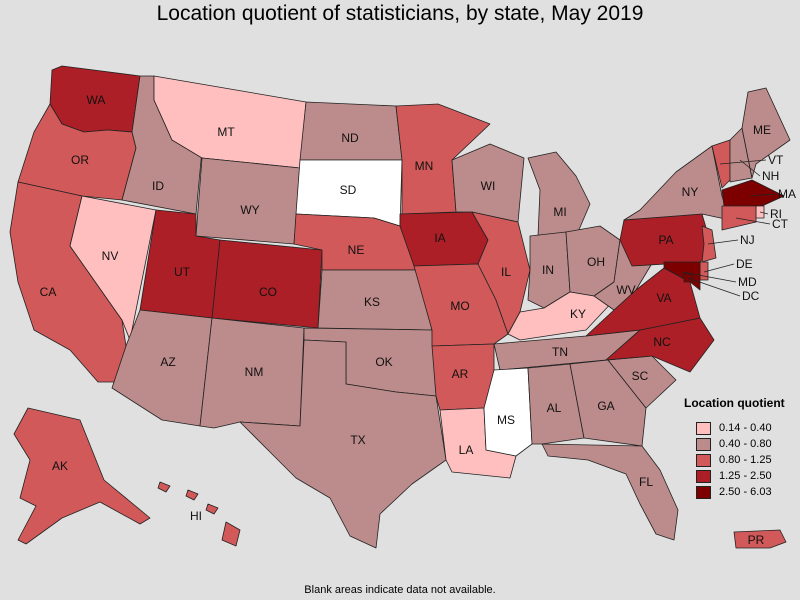 This screenshot has height=600, width=800. Describe the element at coordinates (459, 306) in the screenshot. I see `state-label-mo: MO` at that location.